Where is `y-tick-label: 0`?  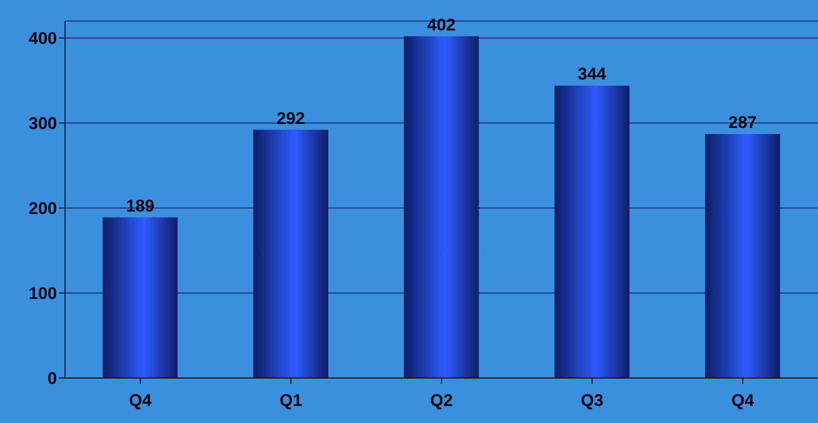 y-tick-label: 0 is located at coordinates (52, 378).